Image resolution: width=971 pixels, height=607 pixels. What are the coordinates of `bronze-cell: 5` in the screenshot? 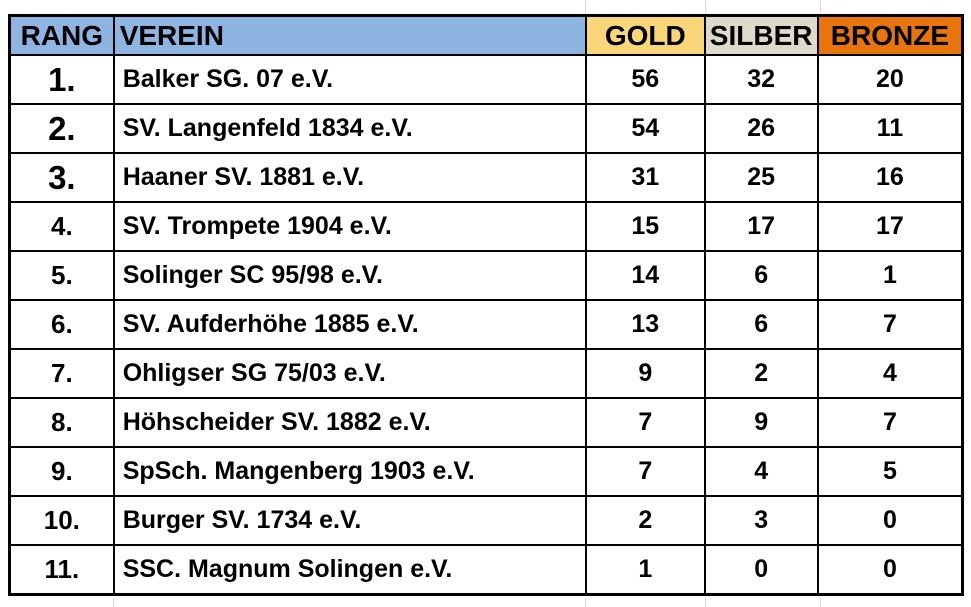 It's located at (890, 471).